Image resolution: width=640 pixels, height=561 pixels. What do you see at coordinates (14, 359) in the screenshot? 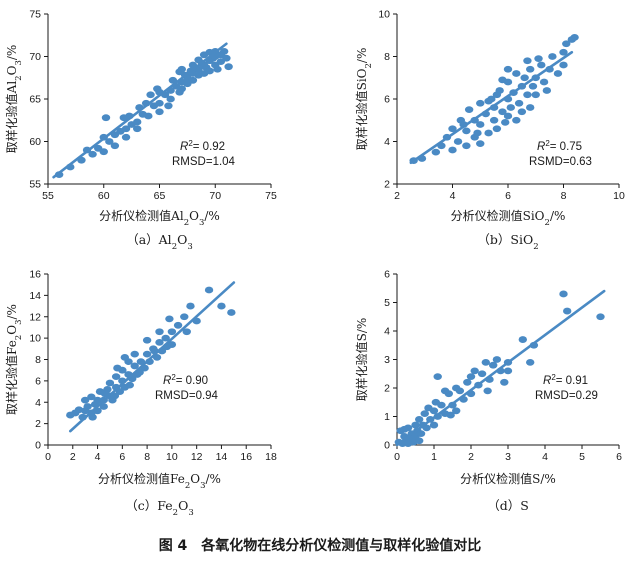
I see `y-axis-label: 取样化验值Fe2O3/%` at bounding box center [14, 359].